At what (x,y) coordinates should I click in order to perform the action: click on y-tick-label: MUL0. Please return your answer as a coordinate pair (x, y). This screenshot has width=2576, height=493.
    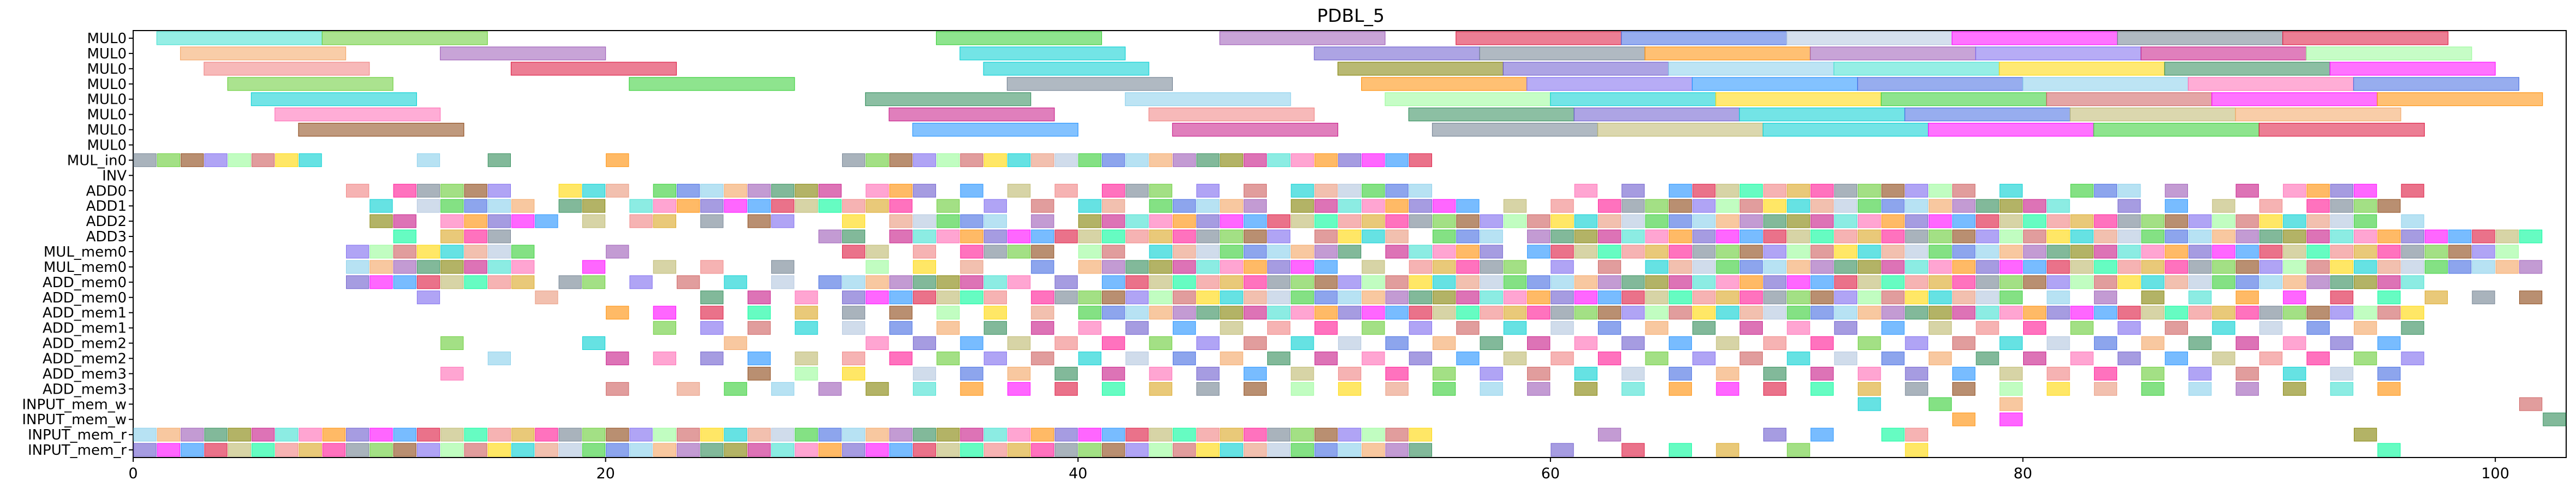
    Looking at the image, I should click on (107, 54).